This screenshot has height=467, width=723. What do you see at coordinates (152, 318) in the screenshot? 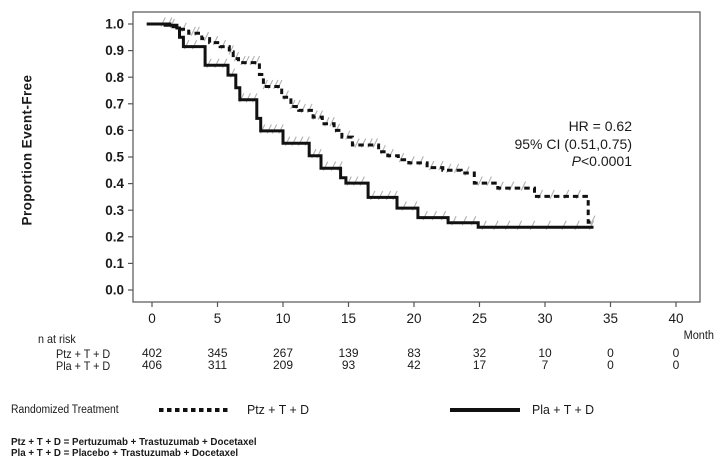
I see `x-axis-tick-label: 0` at bounding box center [152, 318].